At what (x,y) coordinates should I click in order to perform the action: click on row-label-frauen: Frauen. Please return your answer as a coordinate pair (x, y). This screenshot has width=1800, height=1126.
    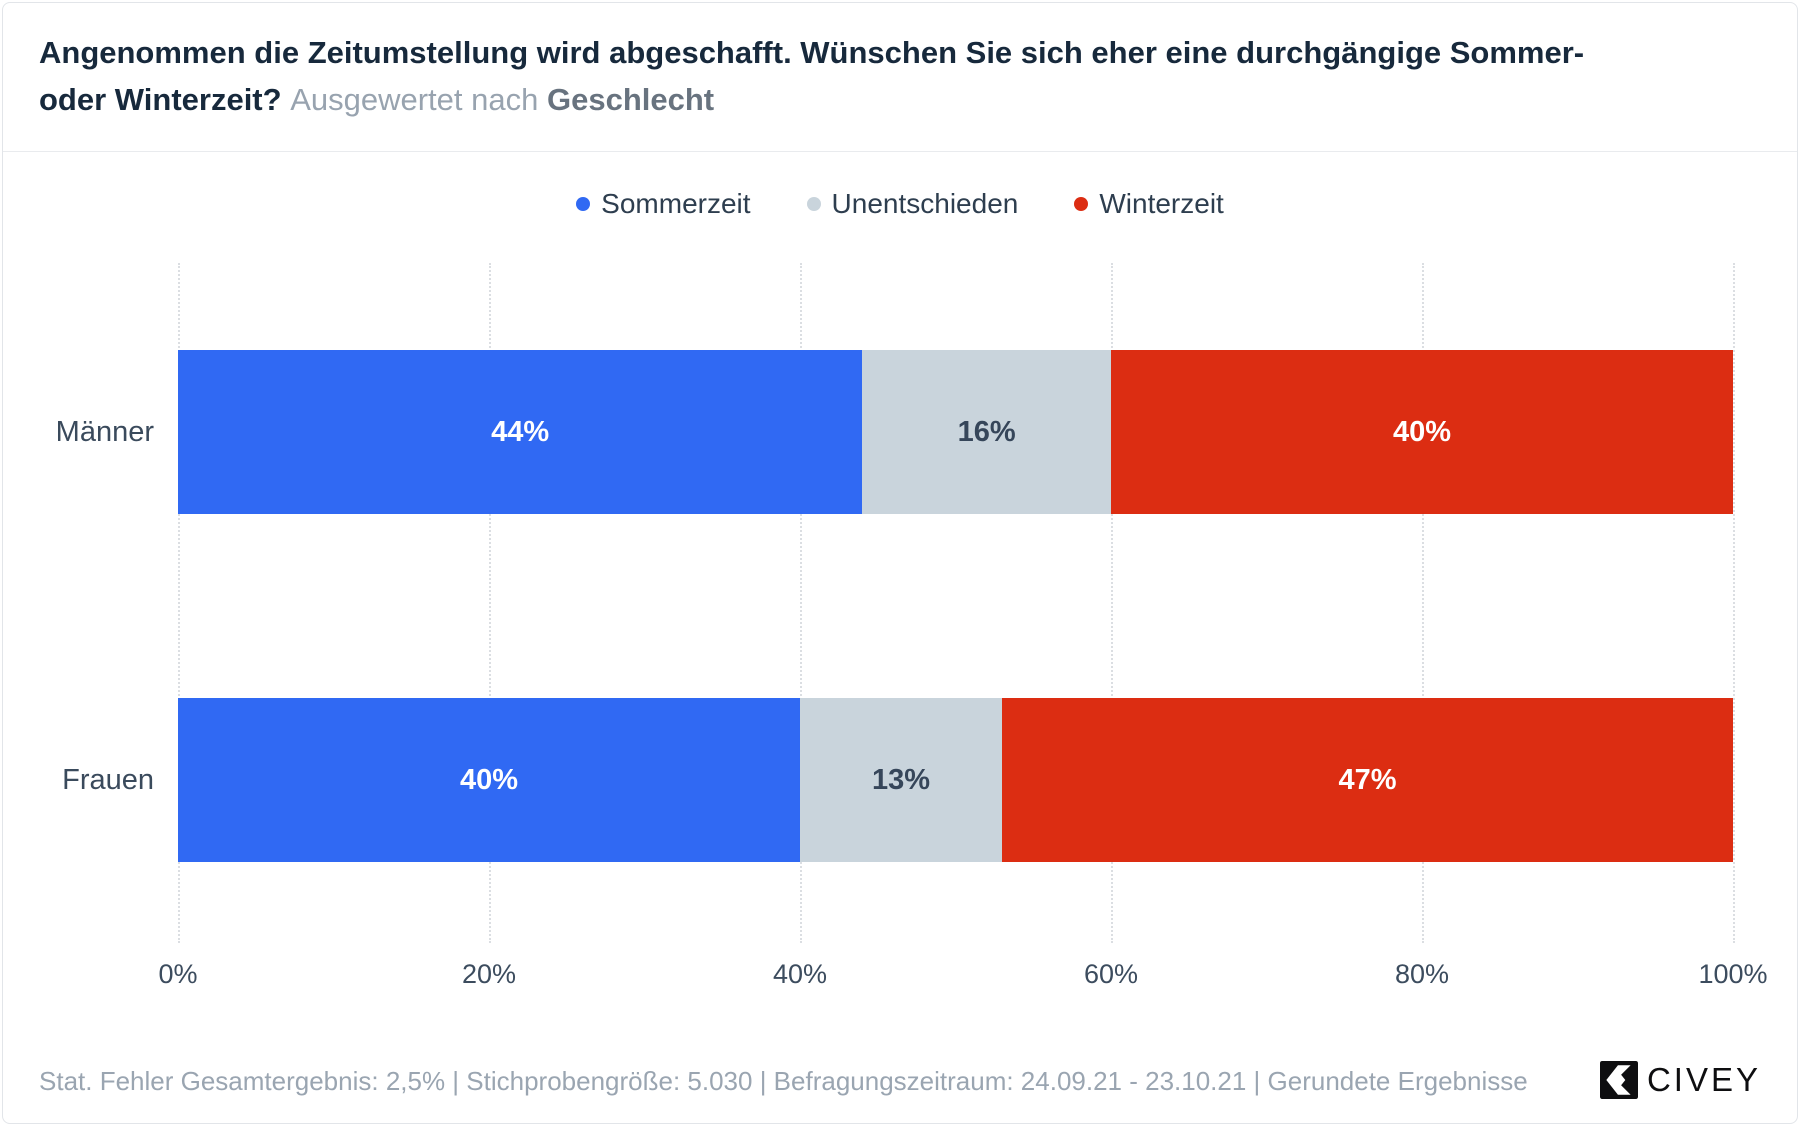
    Looking at the image, I should click on (108, 779).